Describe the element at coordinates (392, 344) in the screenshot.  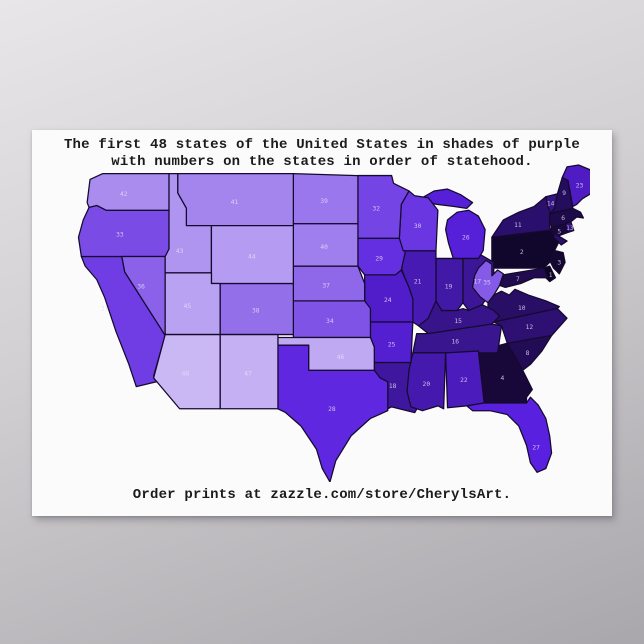
I see `state-number-ar: 25` at that location.